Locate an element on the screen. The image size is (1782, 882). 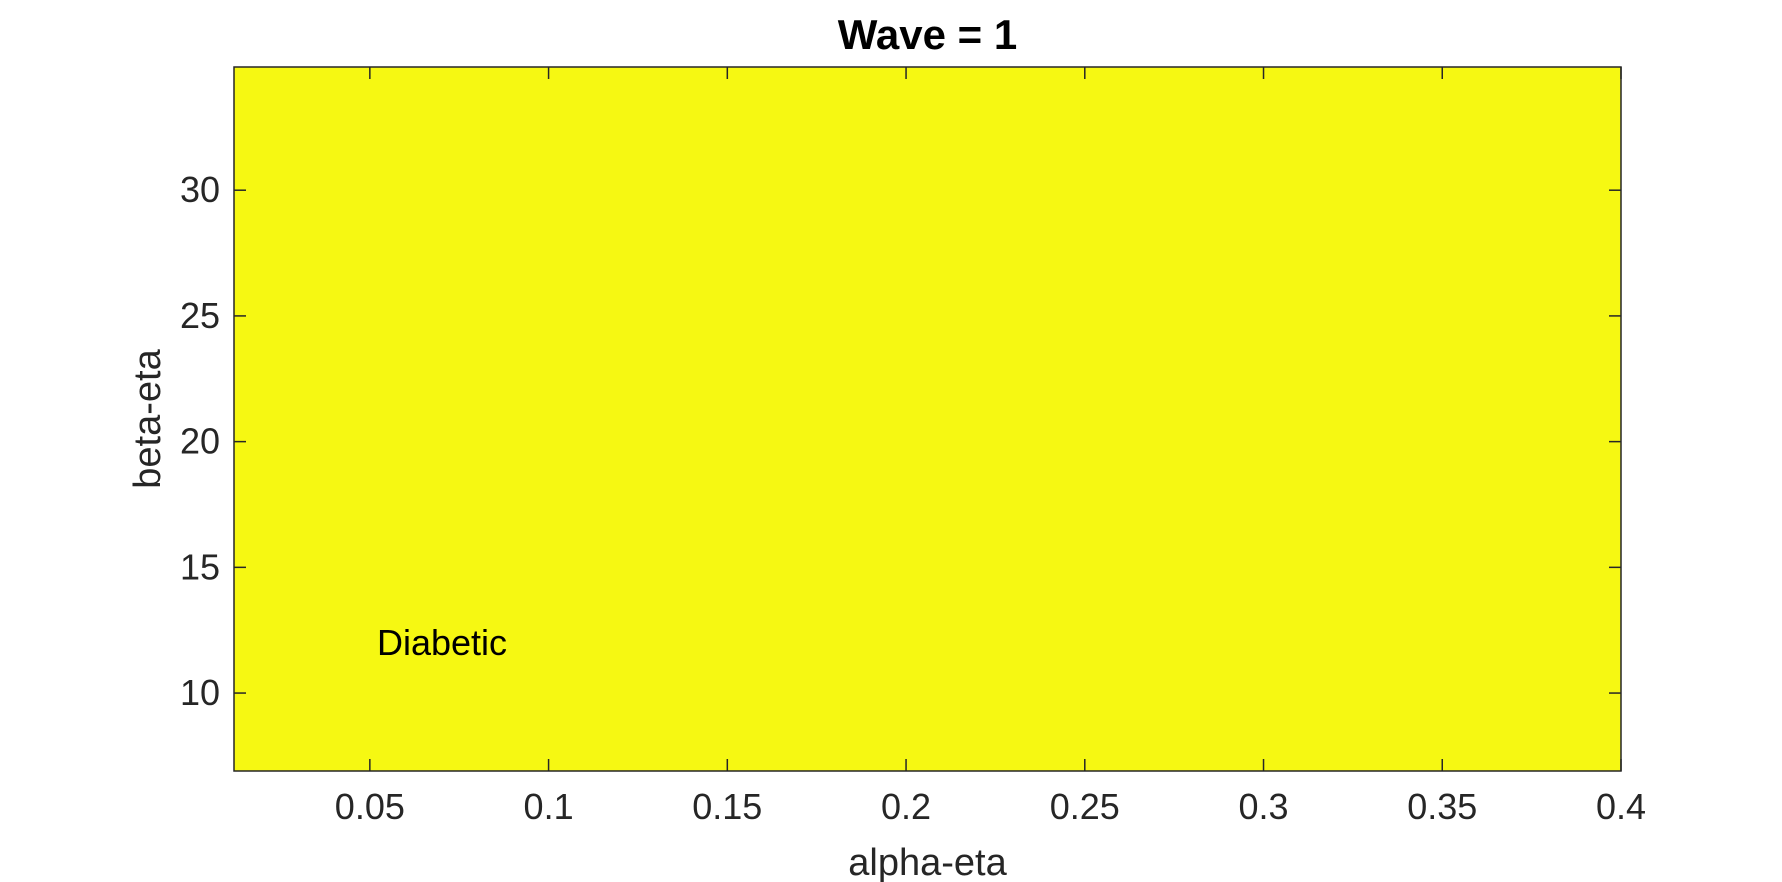
x-tick-label: 0.05 is located at coordinates (370, 806).